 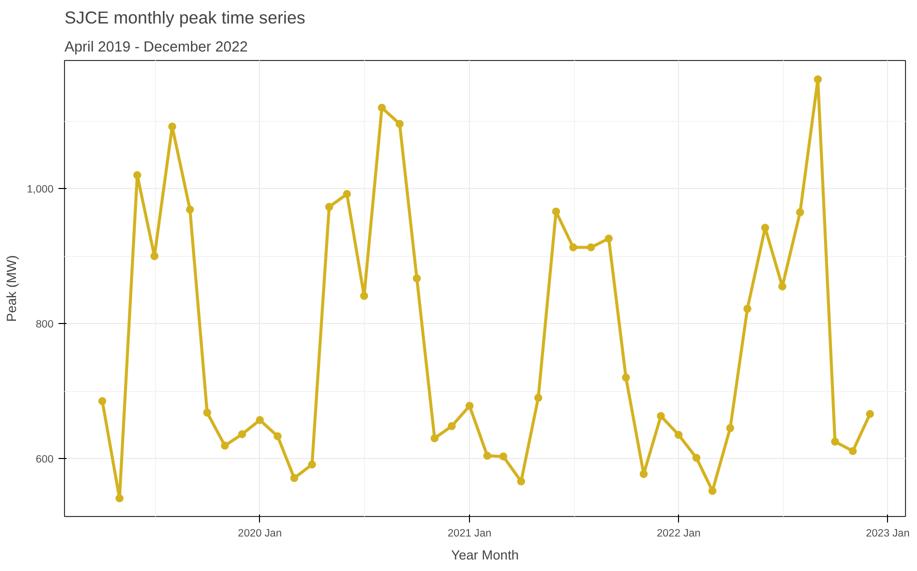 I want to click on x-tick-label: 2020 Jan, so click(x=260, y=534).